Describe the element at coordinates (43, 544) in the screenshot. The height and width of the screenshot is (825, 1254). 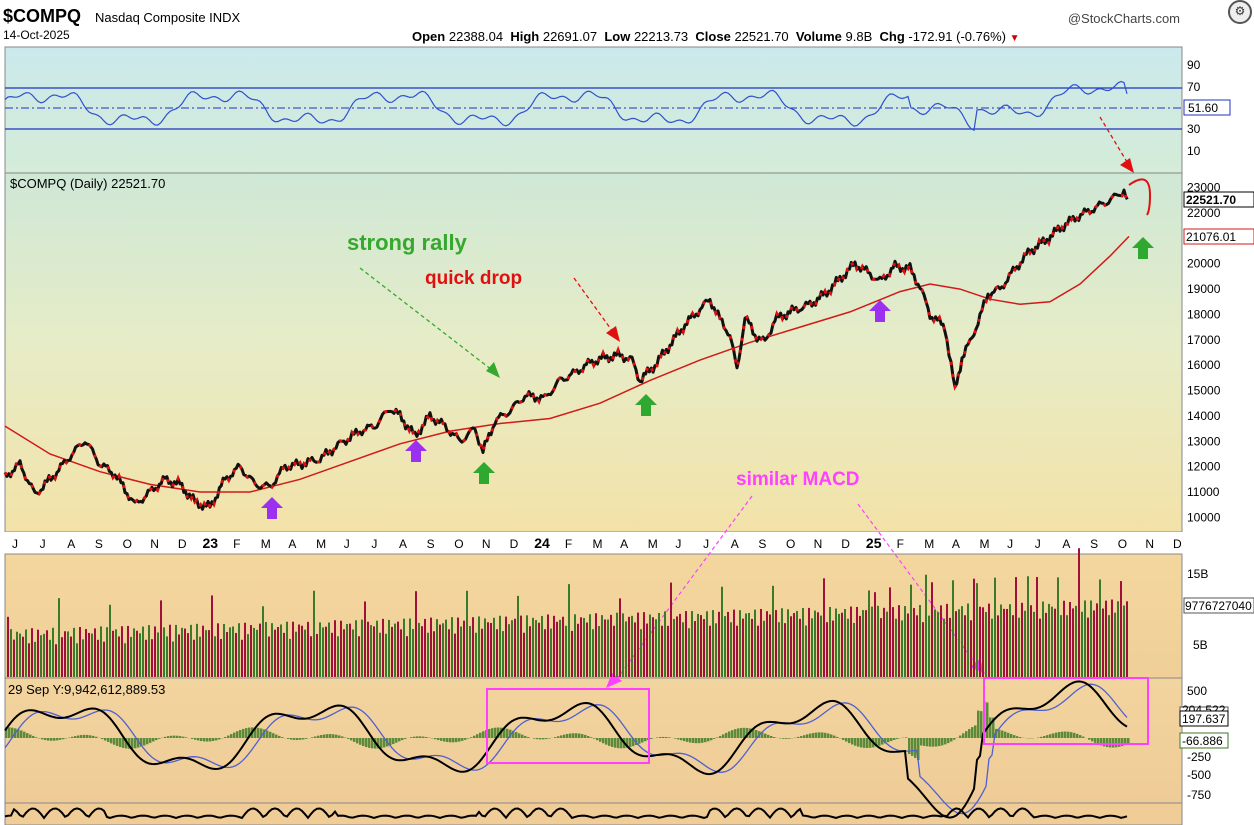
I see `month-label: J` at that location.